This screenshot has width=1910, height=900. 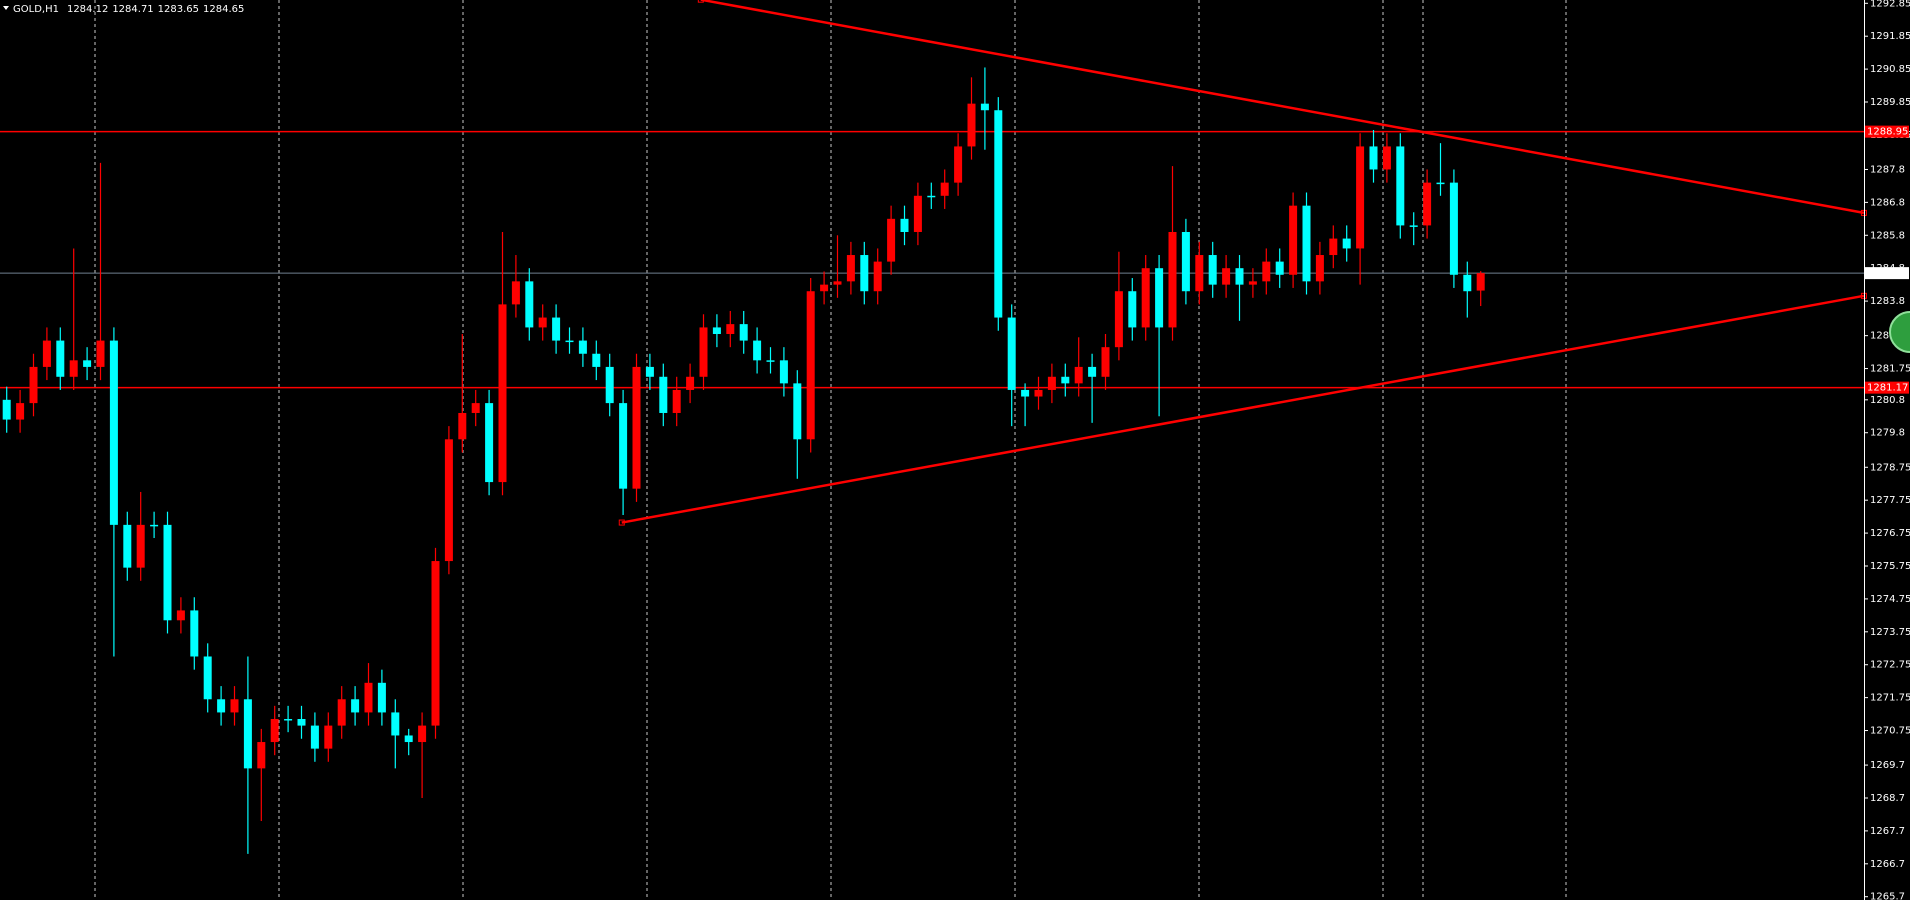 What do you see at coordinates (1887, 798) in the screenshot?
I see `y-tick-label: 1268.7` at bounding box center [1887, 798].